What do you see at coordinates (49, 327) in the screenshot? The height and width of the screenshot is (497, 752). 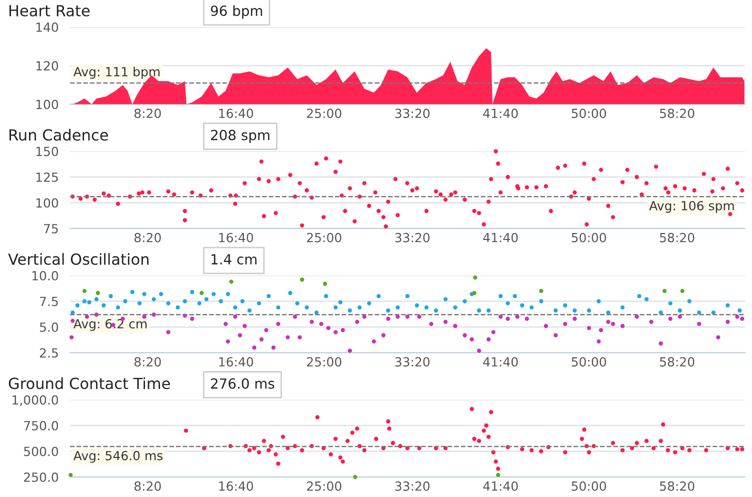 I see `y-tick-label: 5.0` at bounding box center [49, 327].